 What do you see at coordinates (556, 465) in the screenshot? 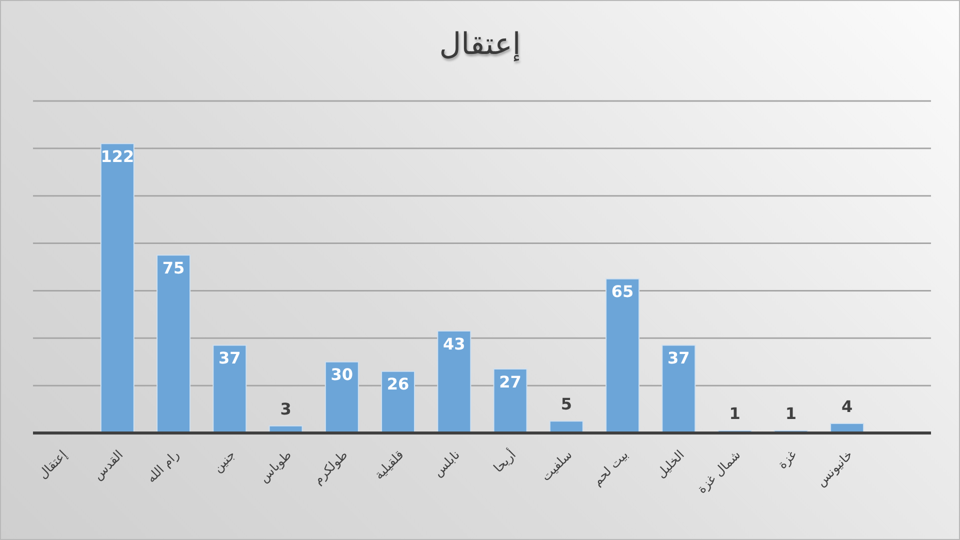
I see `x-tick-label: سلفيت` at bounding box center [556, 465].